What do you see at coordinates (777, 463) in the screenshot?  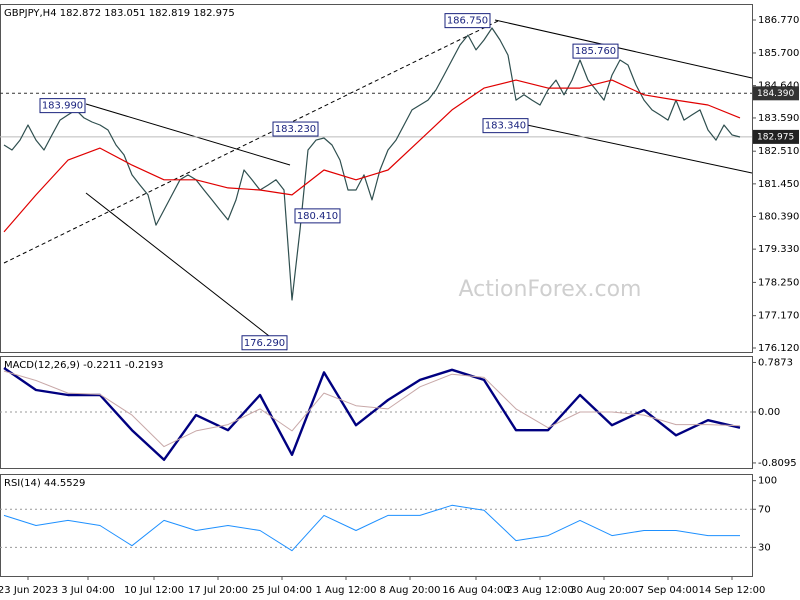 I see `y-tick-label: -0.8095` at bounding box center [777, 463].